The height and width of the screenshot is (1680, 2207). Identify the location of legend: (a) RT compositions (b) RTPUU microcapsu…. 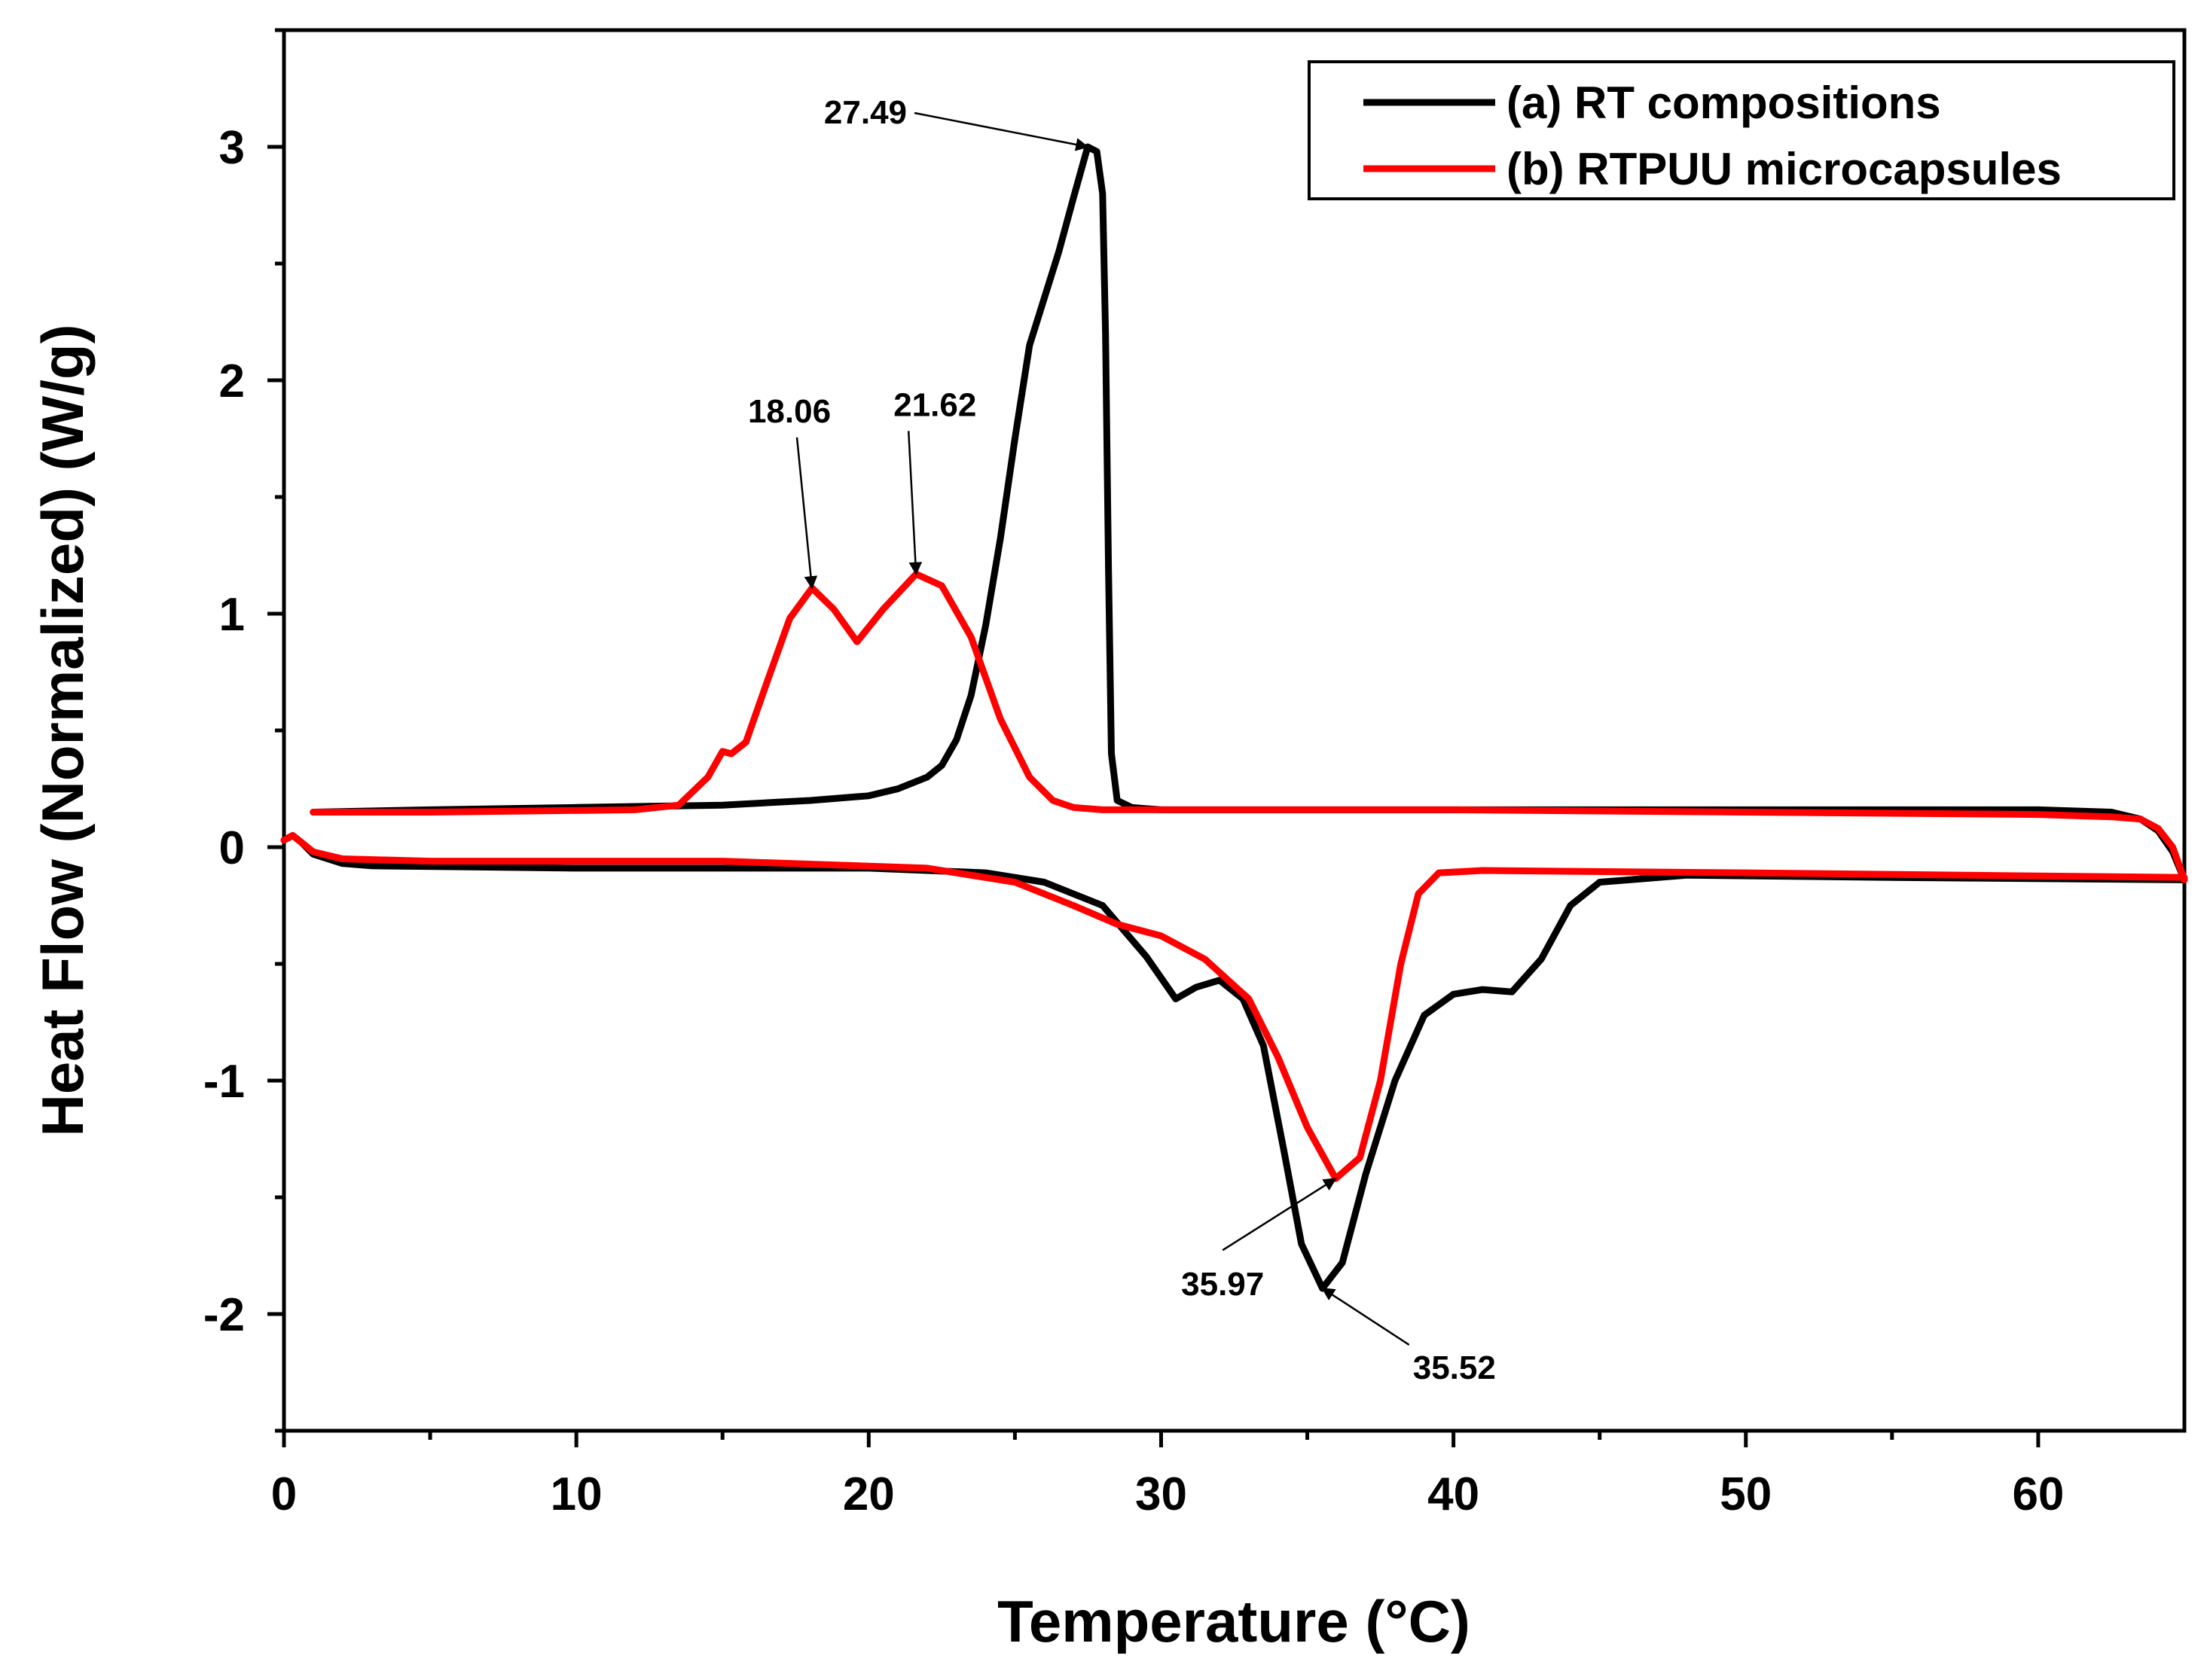
(1741, 130).